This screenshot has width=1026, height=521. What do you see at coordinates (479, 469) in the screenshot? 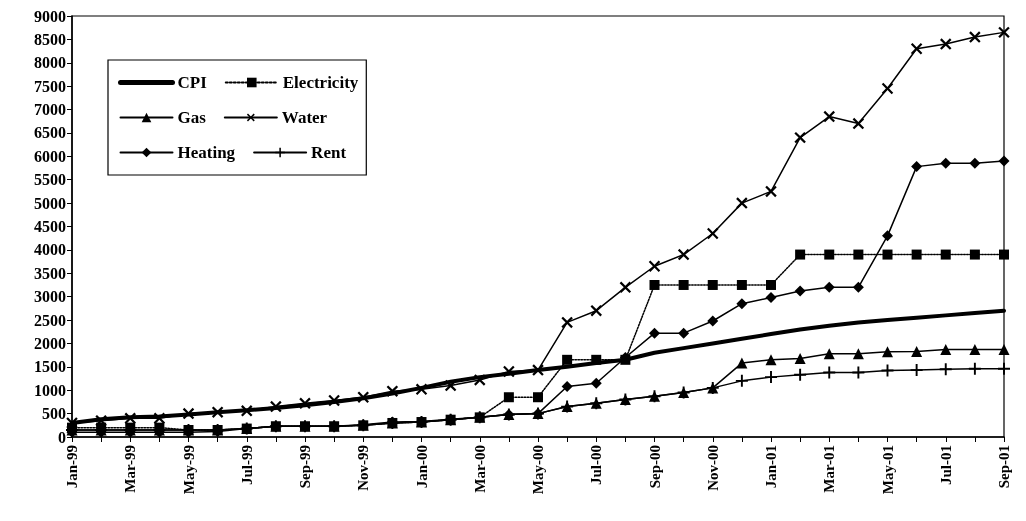
I see `x-tick-label: Mar-00` at bounding box center [479, 469].